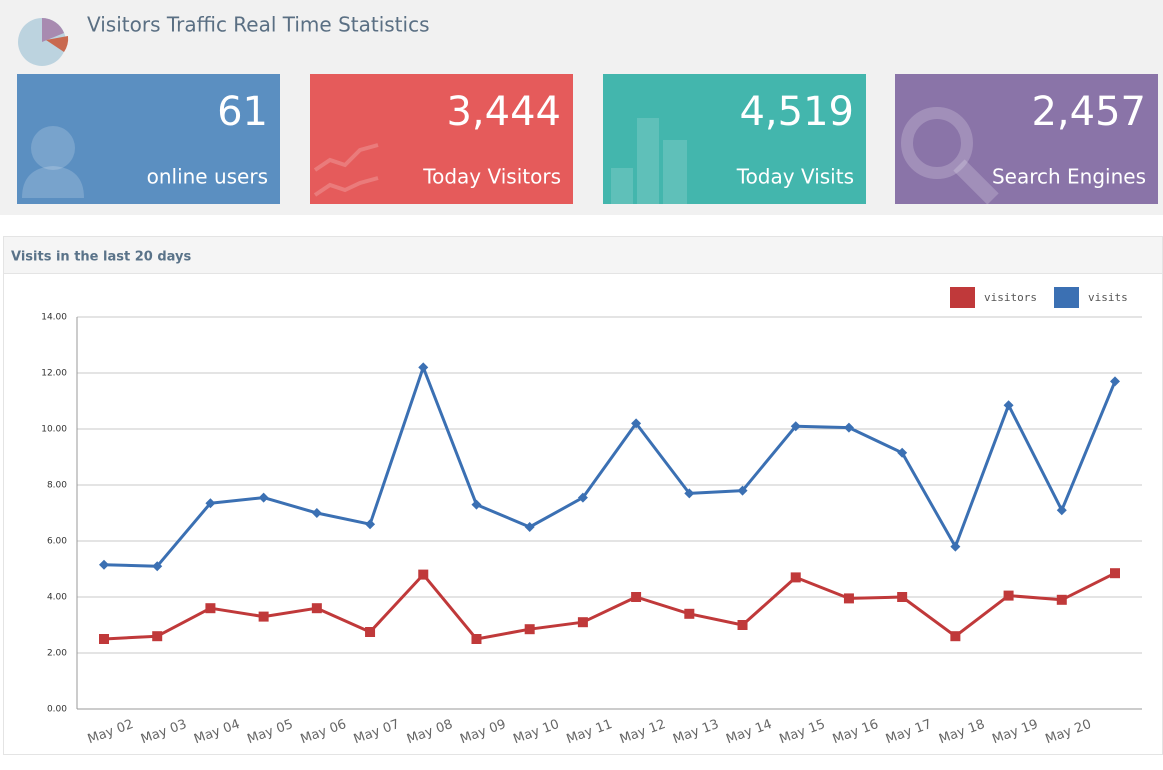 Image resolution: width=1163 pixels, height=770 pixels. I want to click on y-tick-label: 14.00, so click(54, 318).